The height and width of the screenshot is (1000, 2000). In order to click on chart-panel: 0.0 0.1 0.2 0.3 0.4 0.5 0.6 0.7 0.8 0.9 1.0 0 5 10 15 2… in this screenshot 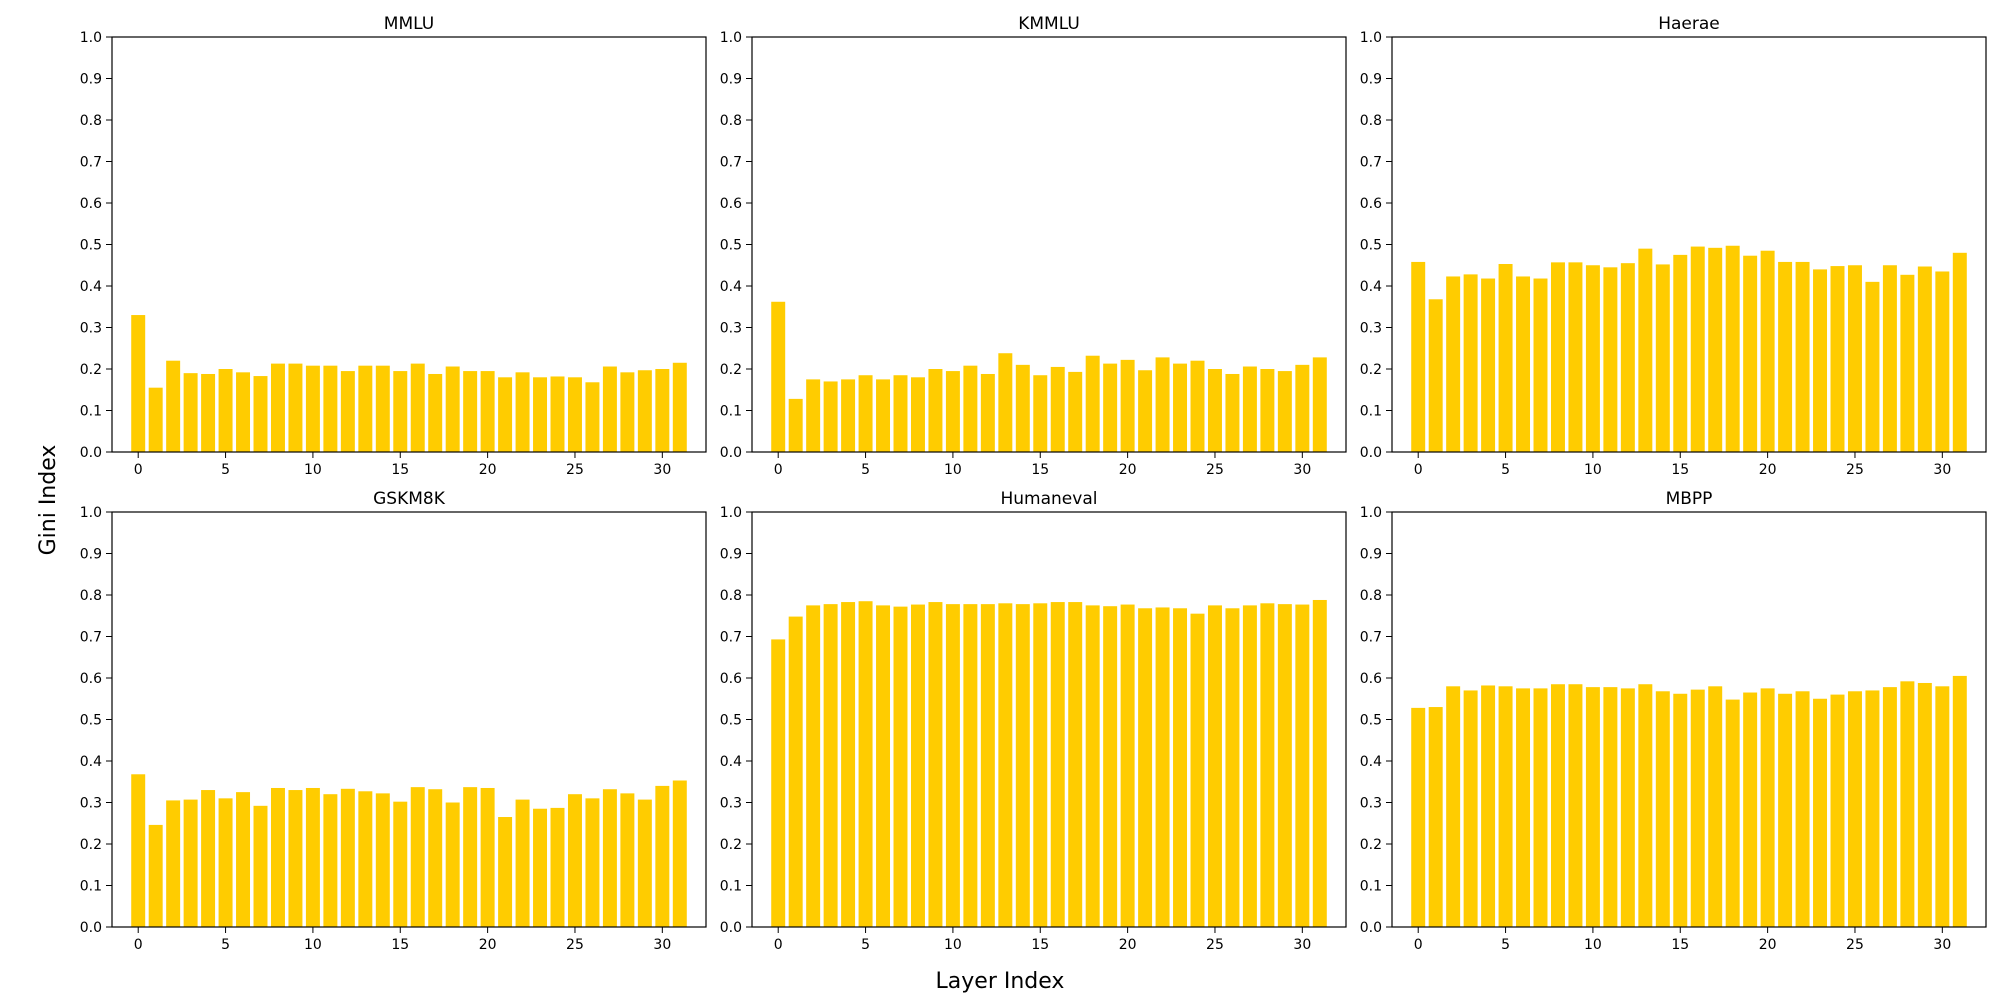, I will do `click(1033, 246)`.